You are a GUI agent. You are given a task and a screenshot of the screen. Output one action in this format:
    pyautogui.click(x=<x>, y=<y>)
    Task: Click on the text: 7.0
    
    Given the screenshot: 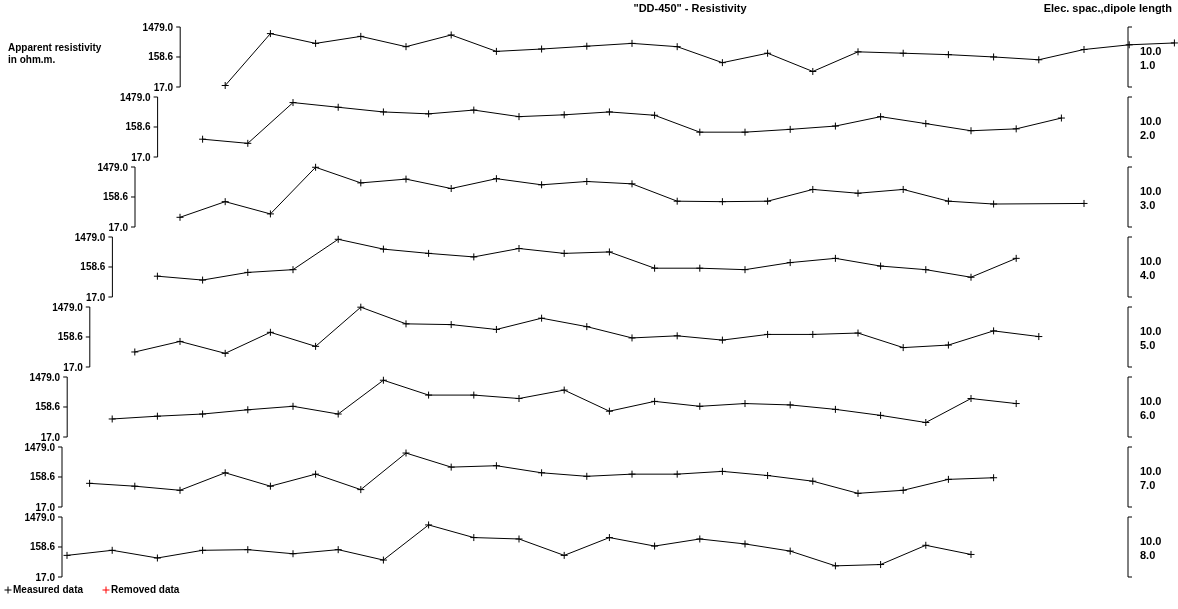 What is the action you would take?
    pyautogui.click(x=1148, y=484)
    